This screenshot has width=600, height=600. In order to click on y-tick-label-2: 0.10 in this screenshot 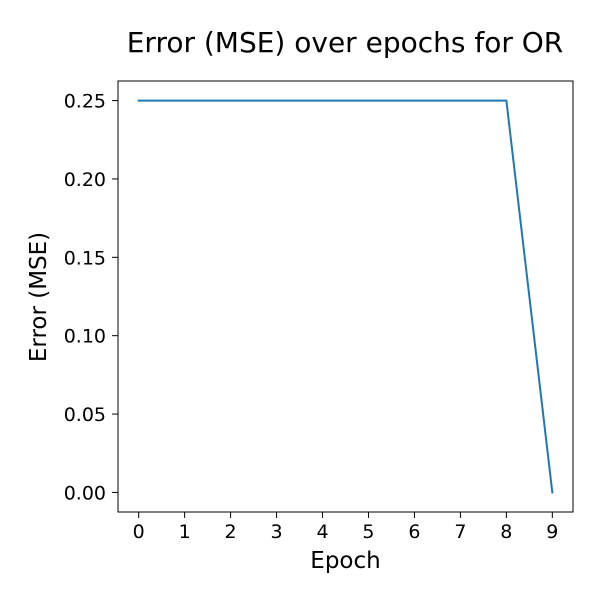, I will do `click(85, 337)`.